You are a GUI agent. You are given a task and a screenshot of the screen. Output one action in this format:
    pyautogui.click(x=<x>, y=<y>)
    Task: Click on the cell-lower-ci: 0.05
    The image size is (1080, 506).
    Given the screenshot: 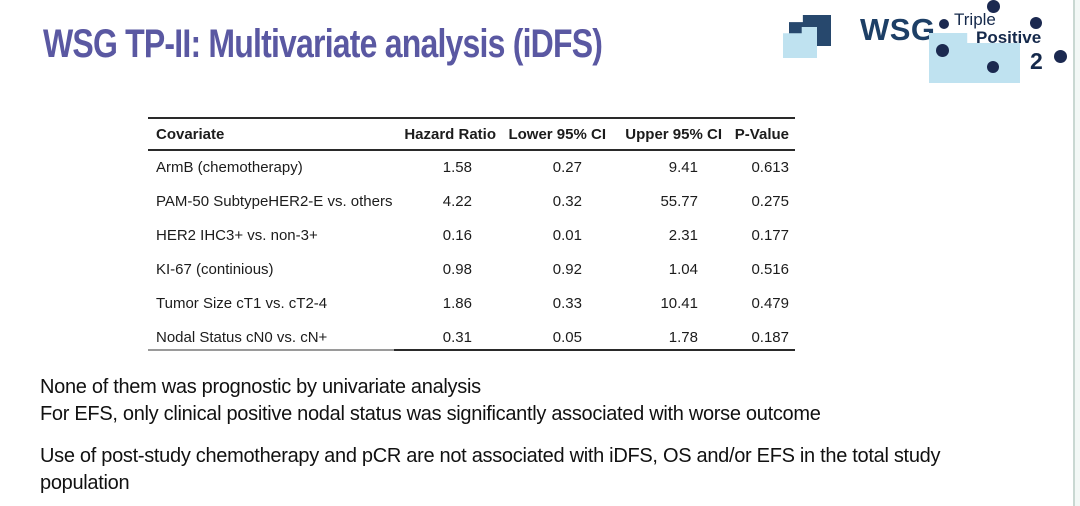 What is the action you would take?
    pyautogui.click(x=567, y=337)
    